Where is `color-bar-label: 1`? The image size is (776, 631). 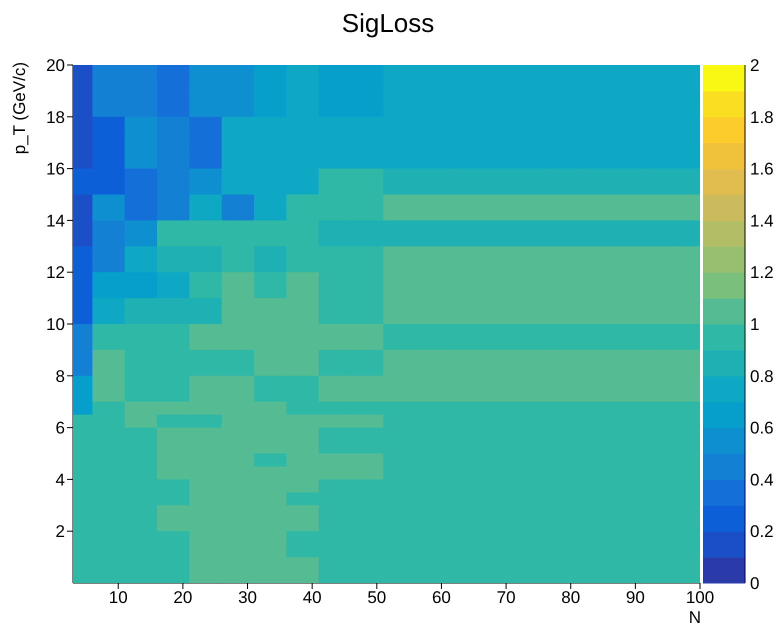
color-bar-label: 1 is located at coordinates (755, 324).